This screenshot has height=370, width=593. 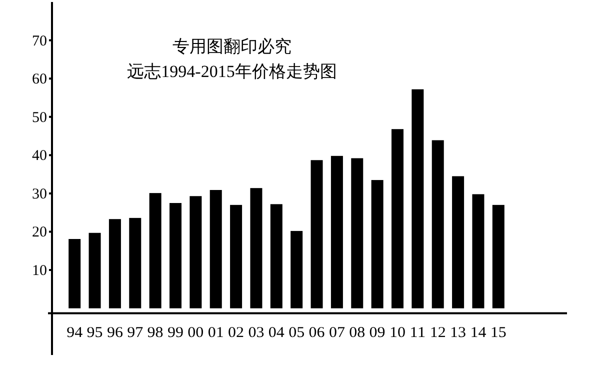 What do you see at coordinates (418, 333) in the screenshot?
I see `x-tick-label: 11` at bounding box center [418, 333].